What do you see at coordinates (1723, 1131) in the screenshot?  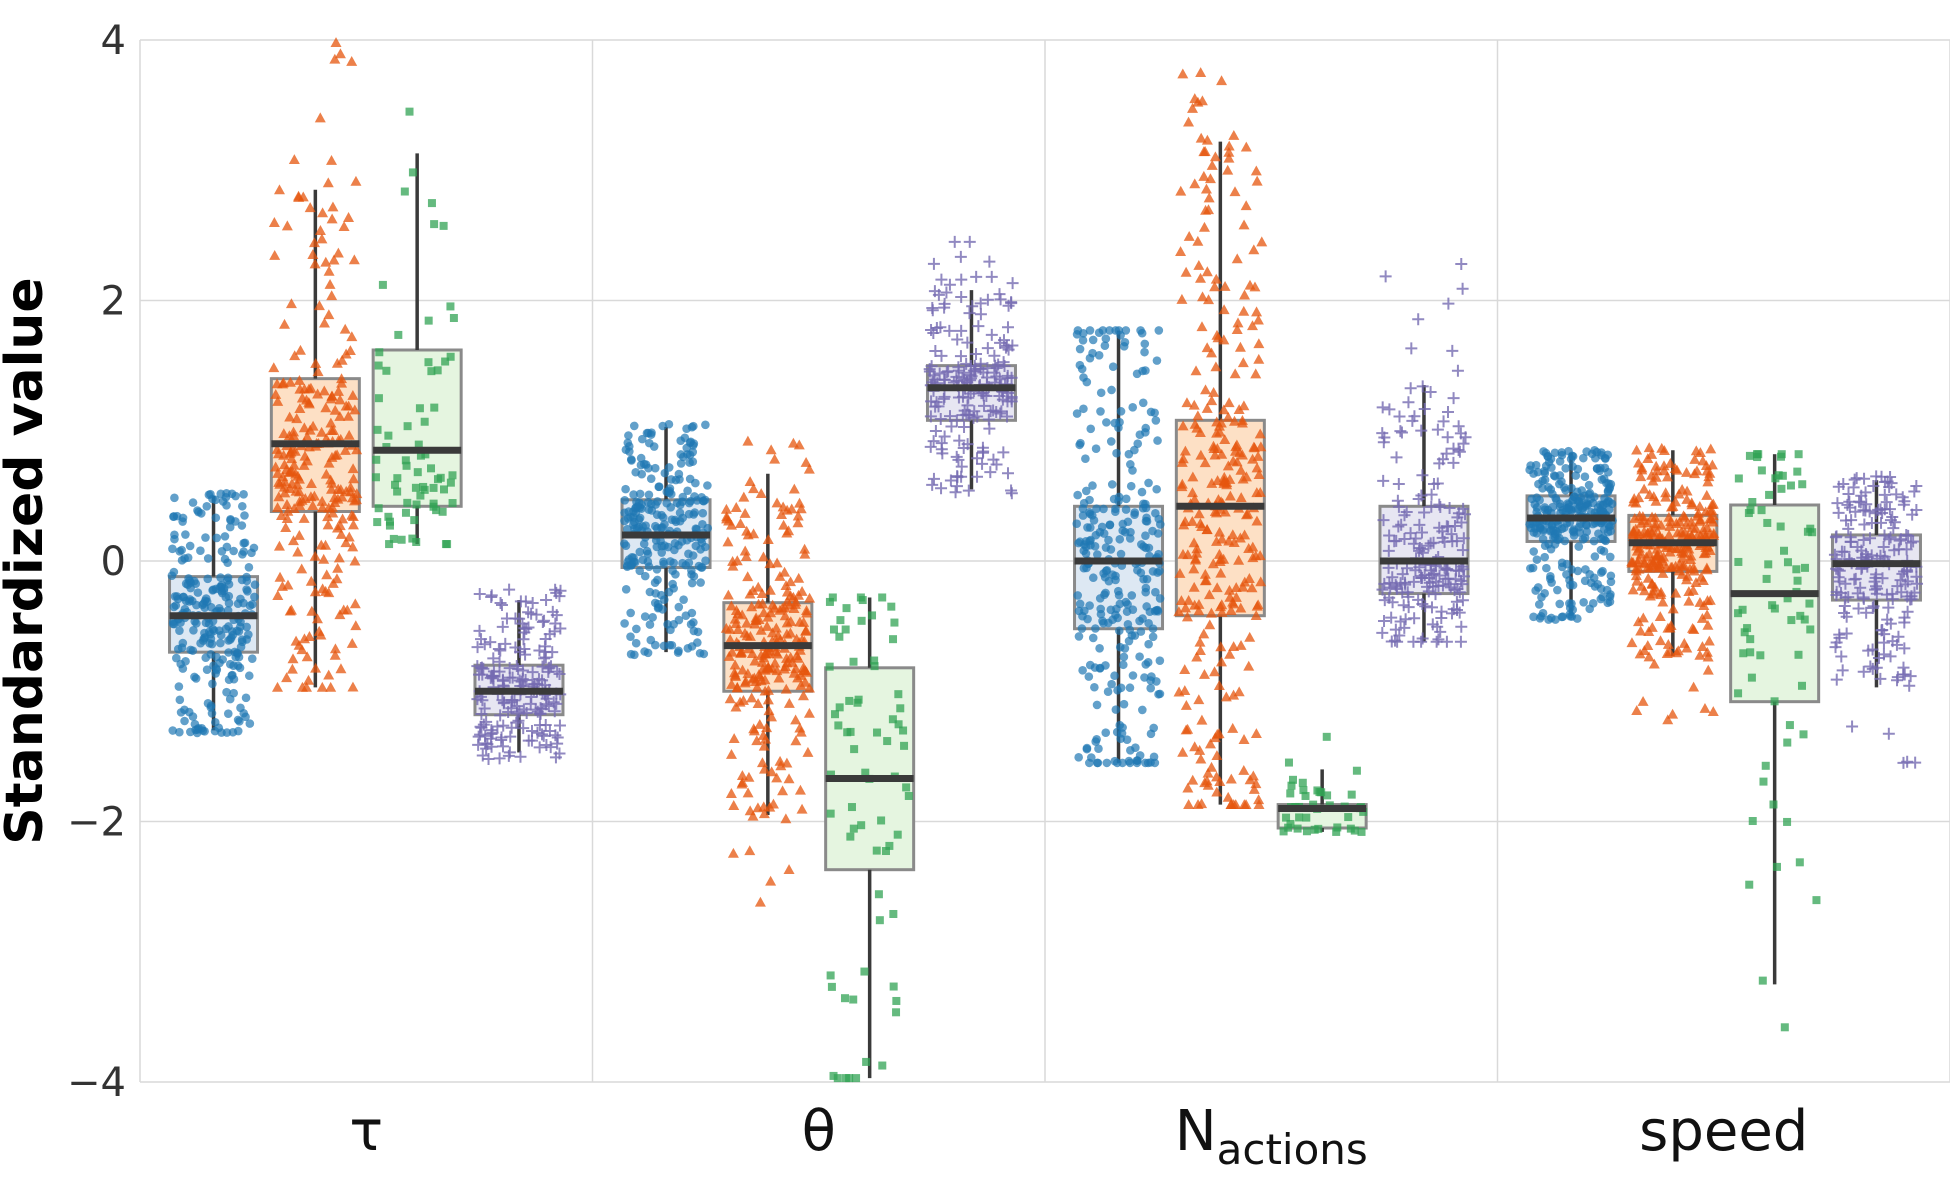 I see `x-category-label-3: speed` at bounding box center [1723, 1131].